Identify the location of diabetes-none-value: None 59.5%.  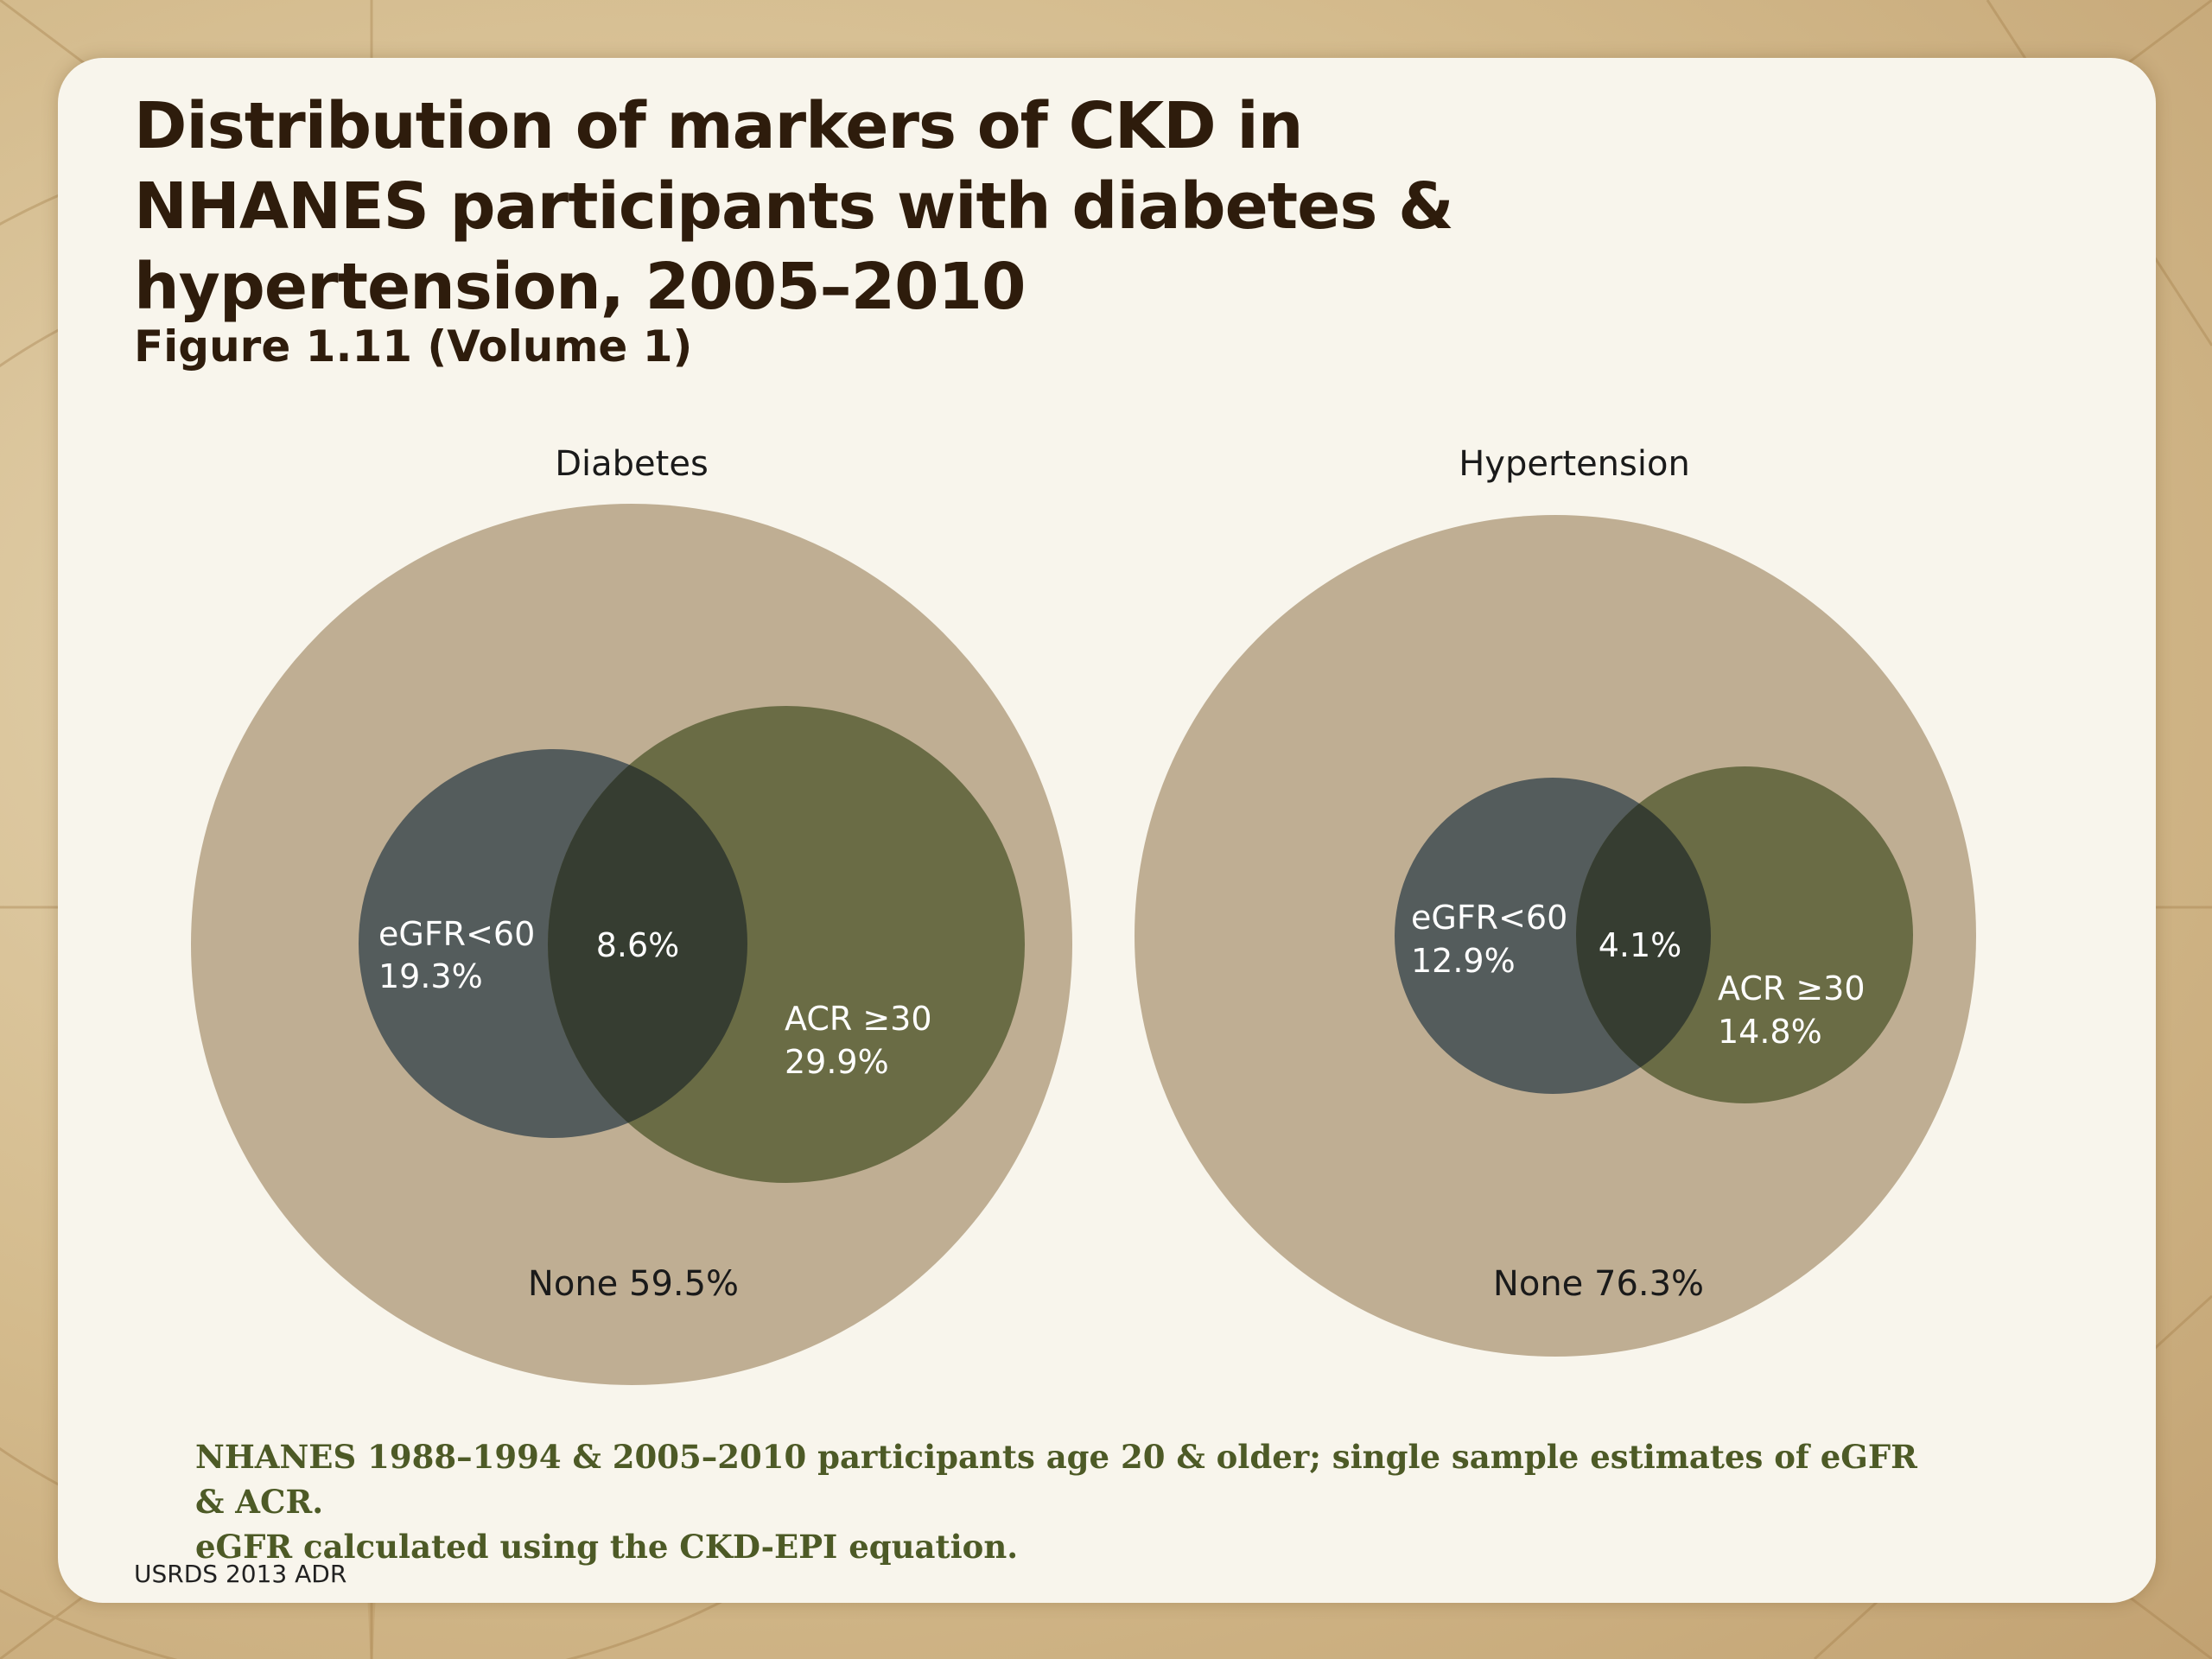
(633, 1284).